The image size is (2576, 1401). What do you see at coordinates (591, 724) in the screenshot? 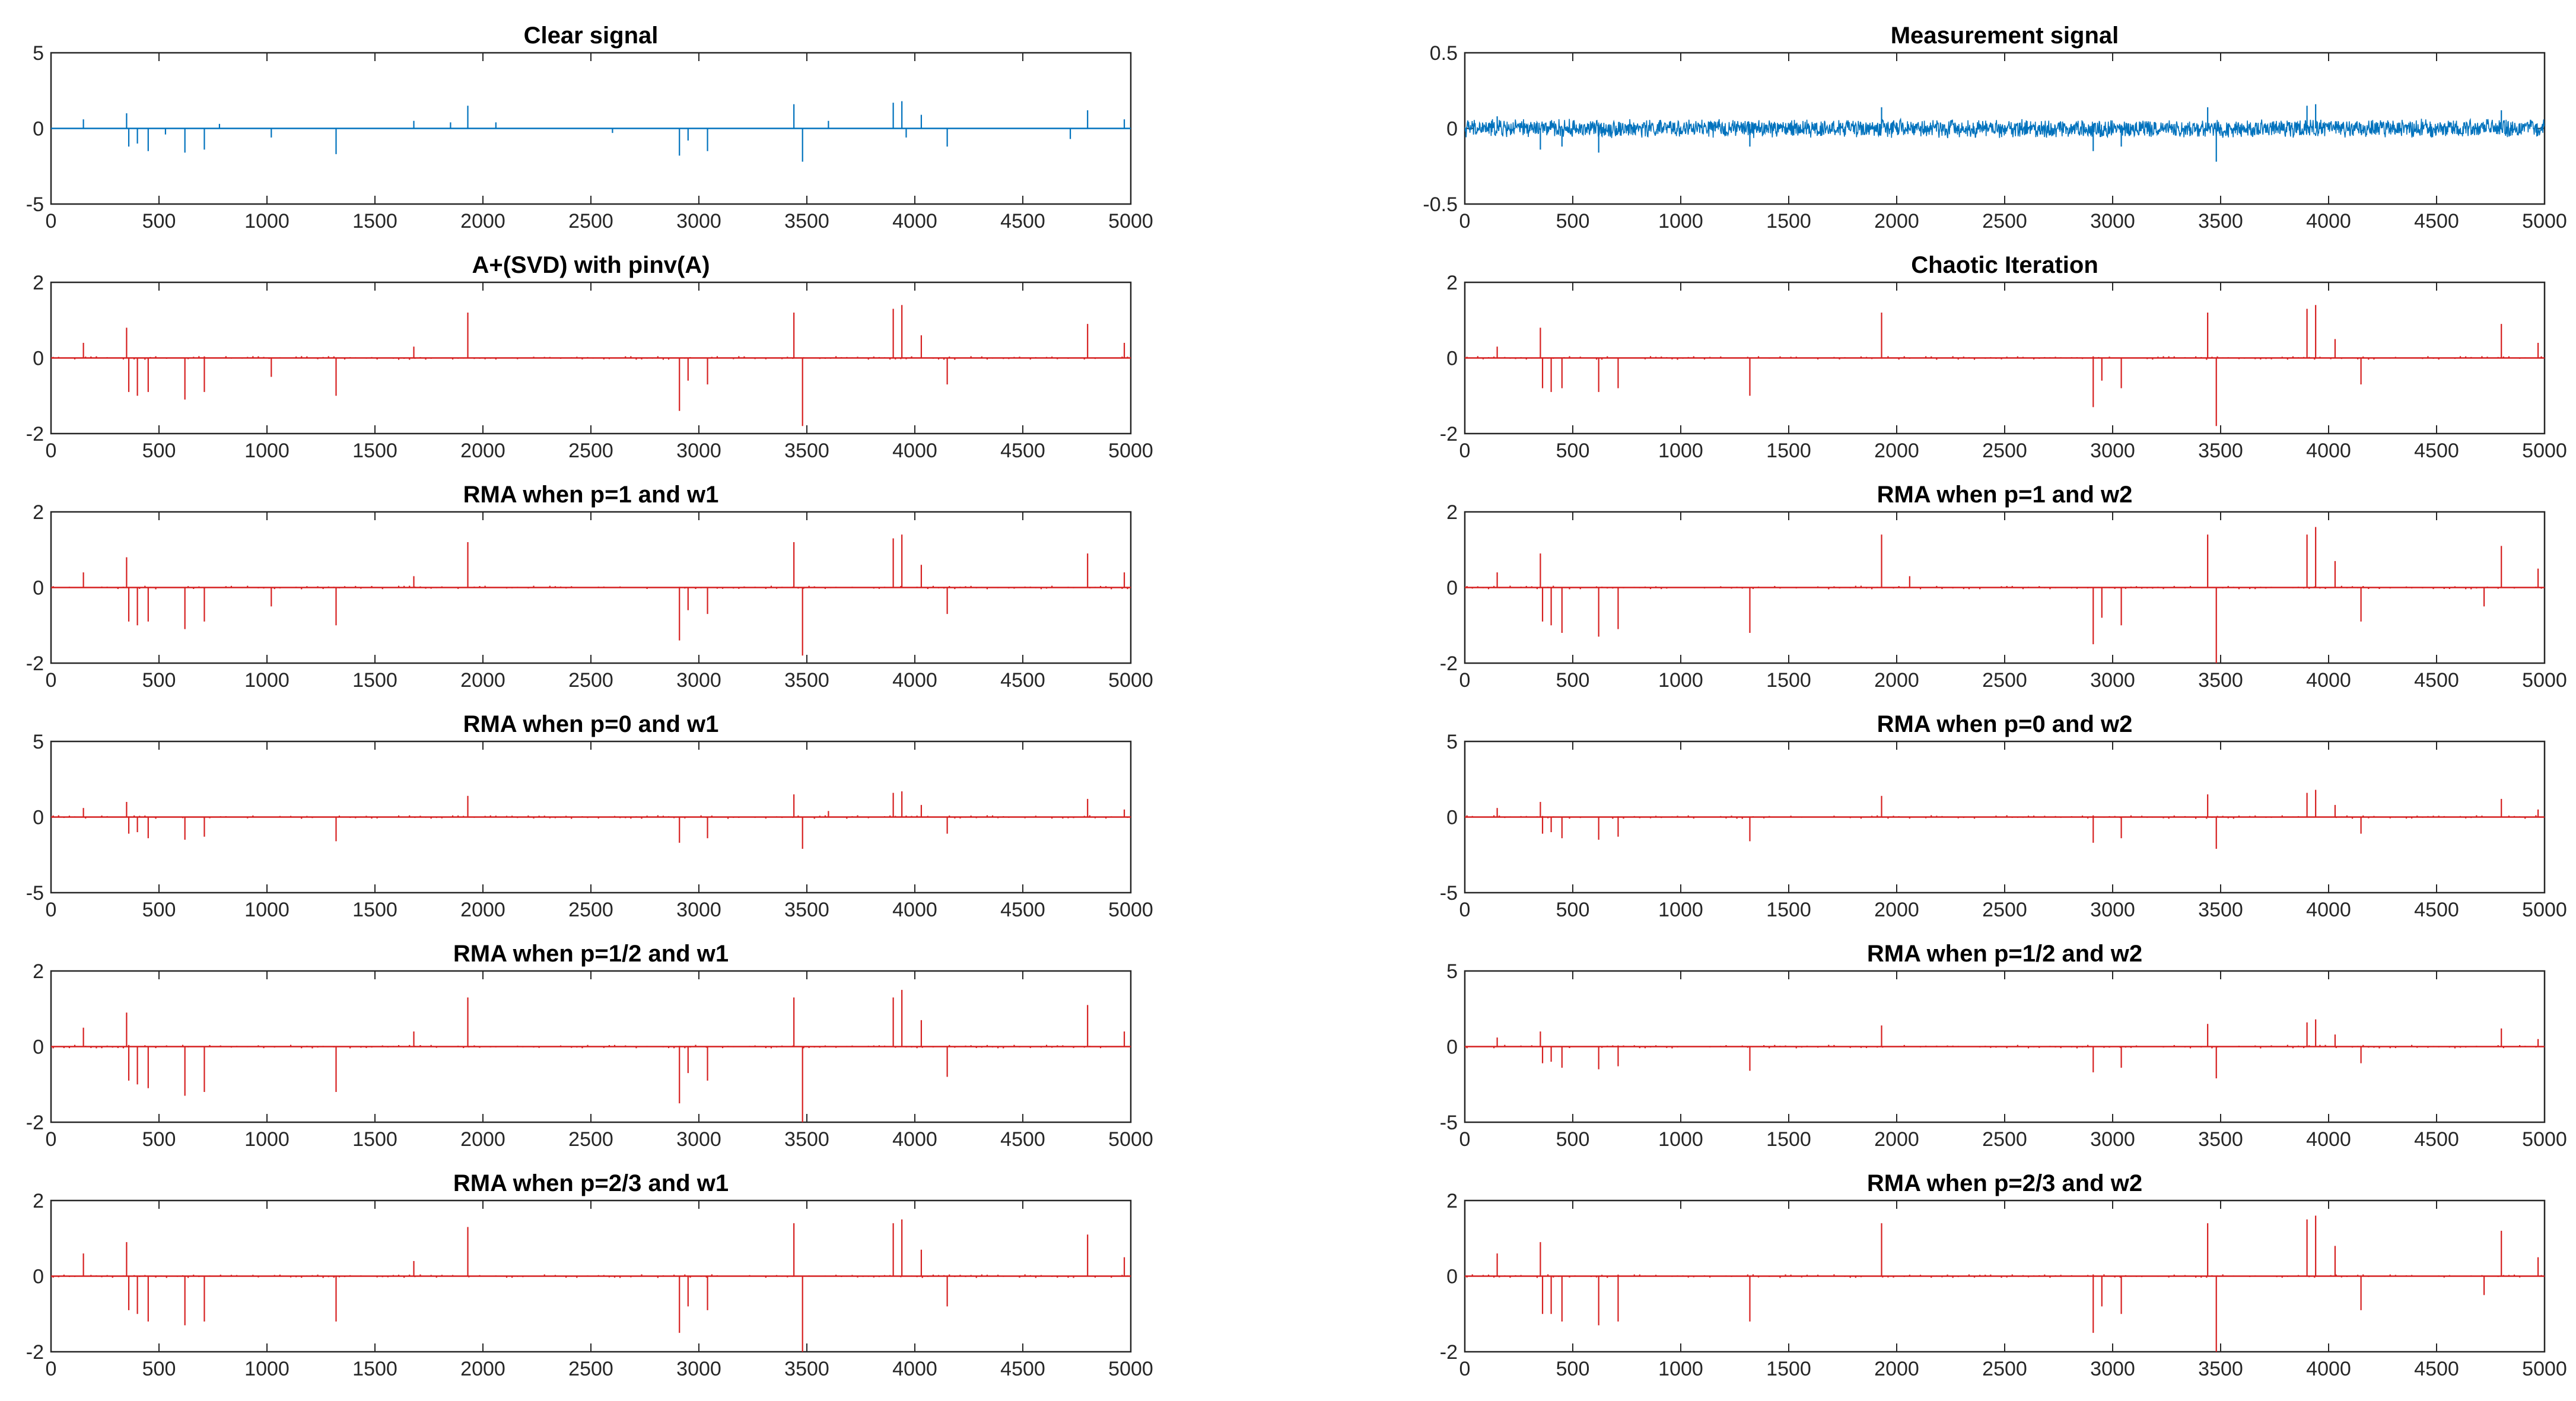
I see `subplot-title: RMA when p=0 and w1` at bounding box center [591, 724].